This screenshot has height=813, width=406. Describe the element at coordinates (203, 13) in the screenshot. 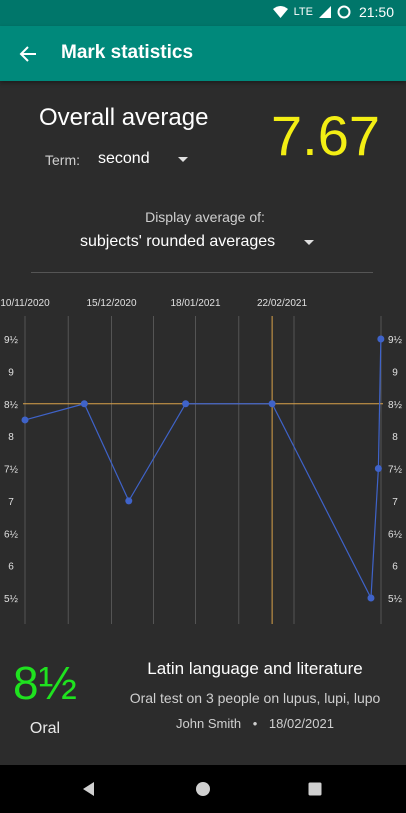

I see `status-bar: LTE 21:50` at that location.